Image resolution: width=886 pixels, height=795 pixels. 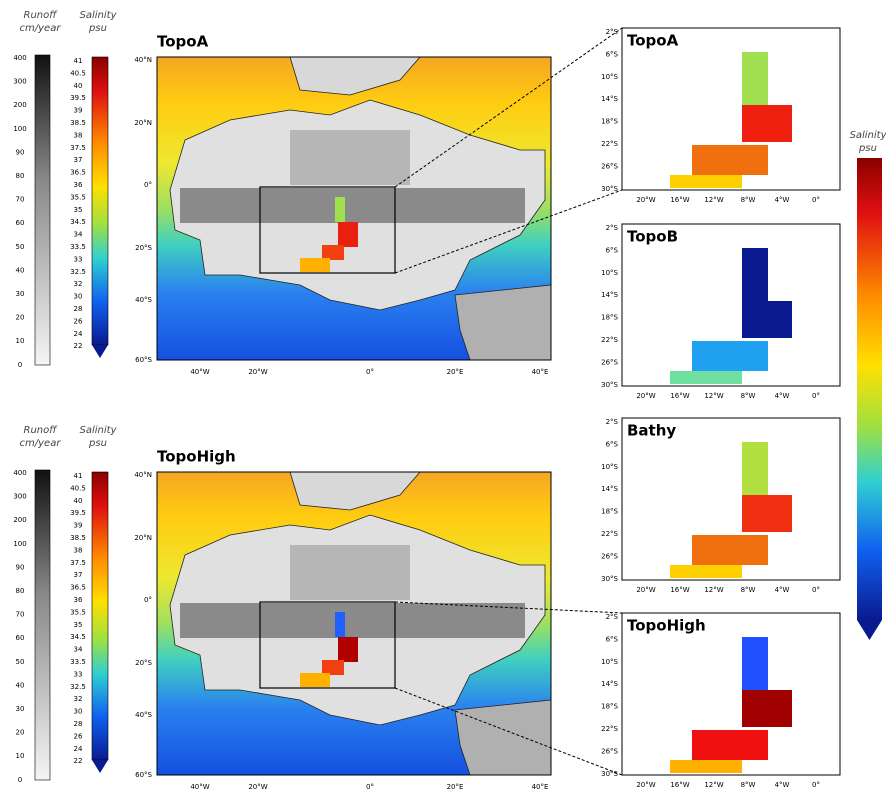 What do you see at coordinates (143, 538) in the screenshot?
I see `lat-tick-label: 20°N` at bounding box center [143, 538].